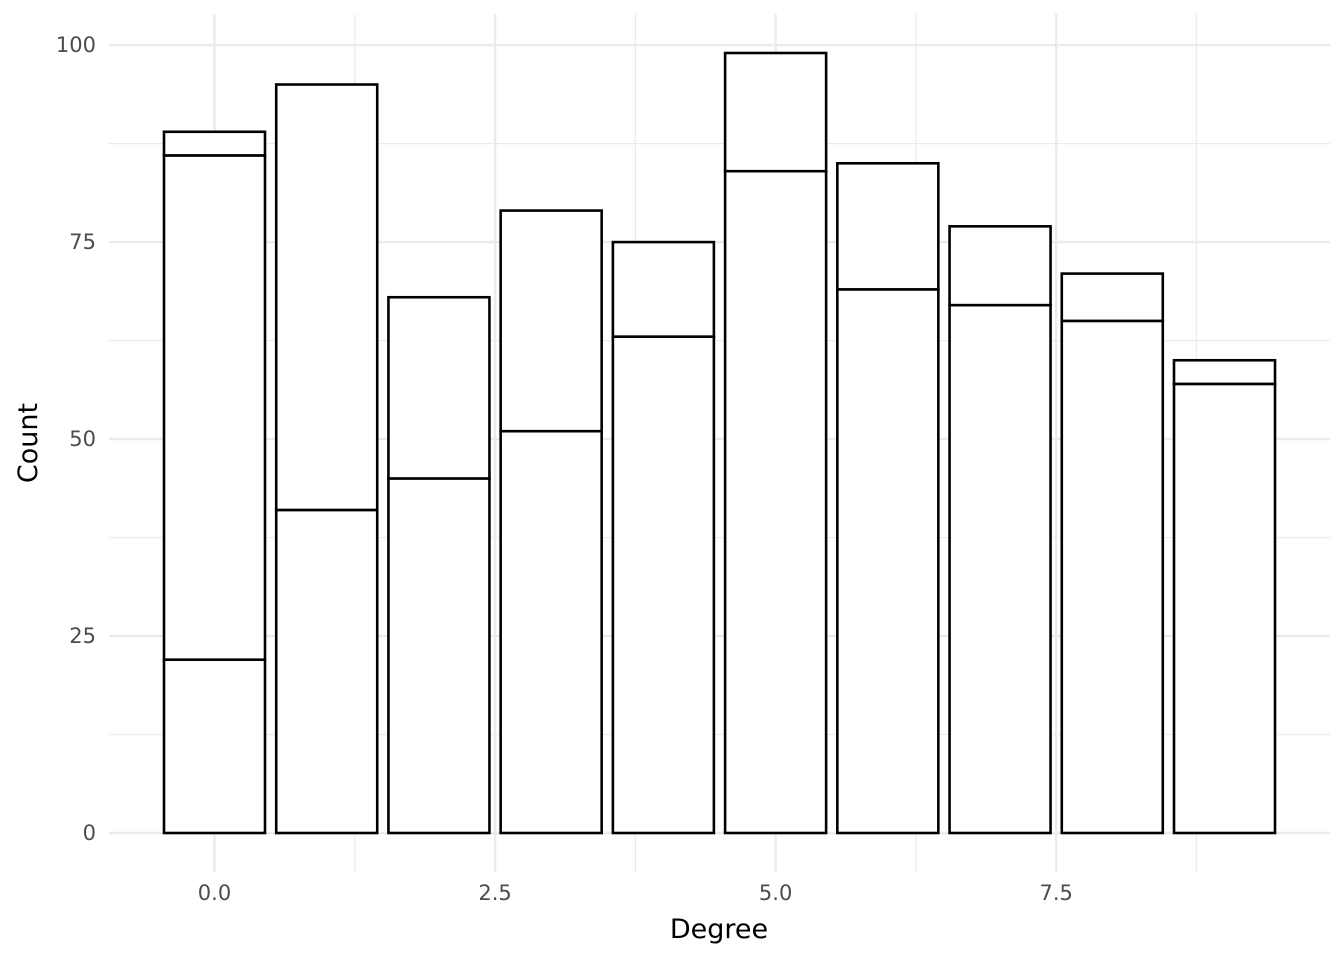 This screenshot has height=960, width=1344. Describe the element at coordinates (719, 929) in the screenshot. I see `x-axis-title: Degree` at that location.